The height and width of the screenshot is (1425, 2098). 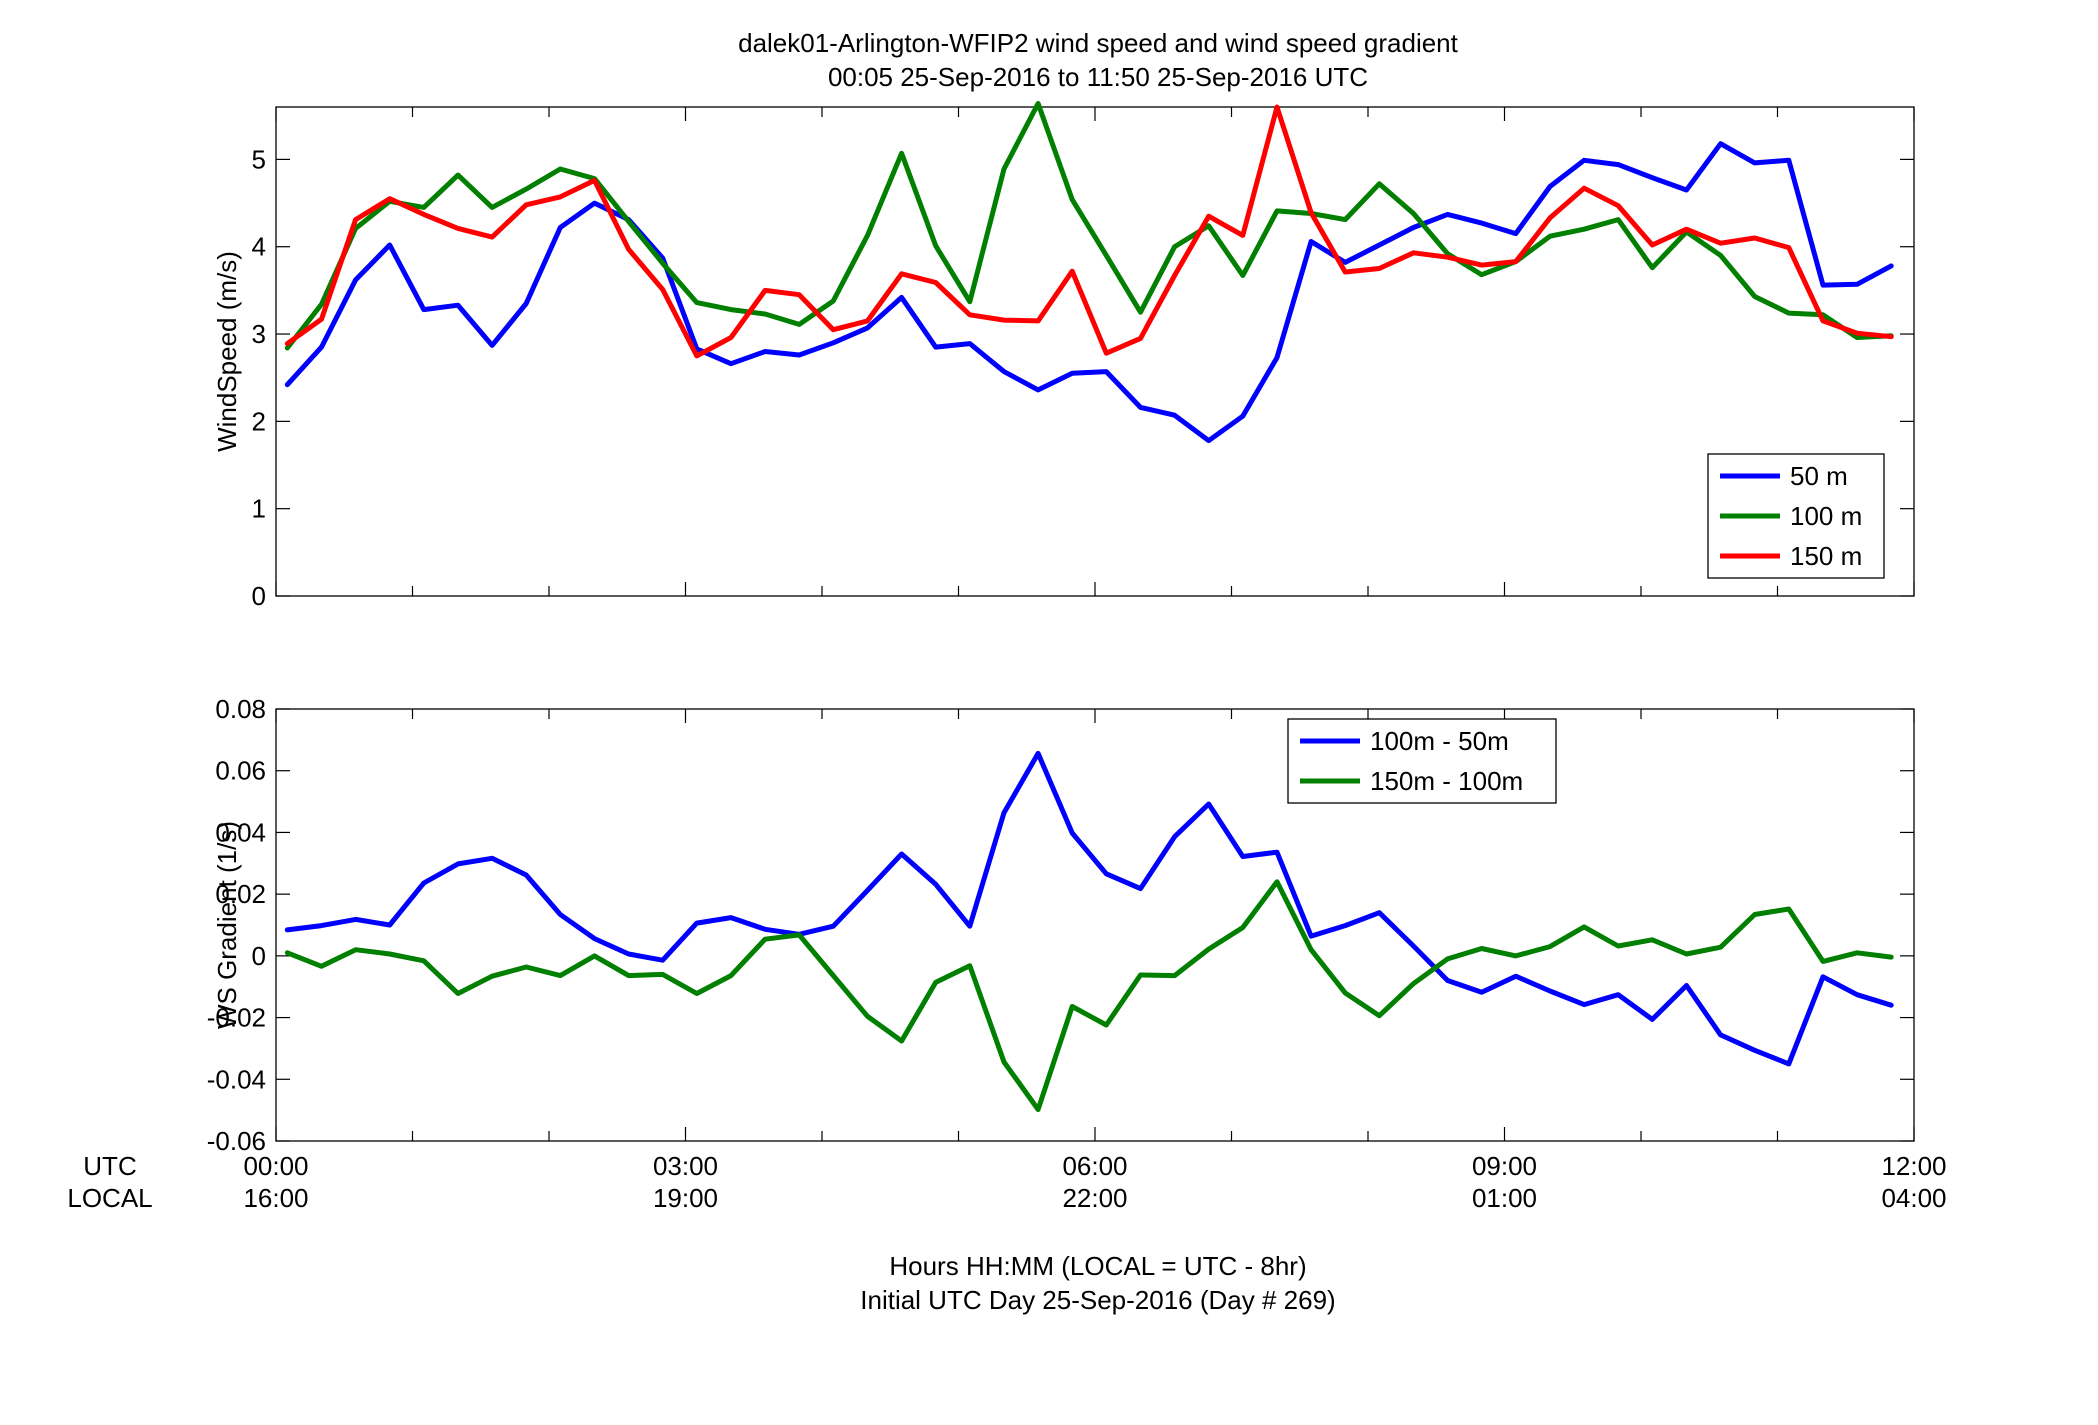 What do you see at coordinates (240, 771) in the screenshot?
I see `y-tick-label: 0.06` at bounding box center [240, 771].